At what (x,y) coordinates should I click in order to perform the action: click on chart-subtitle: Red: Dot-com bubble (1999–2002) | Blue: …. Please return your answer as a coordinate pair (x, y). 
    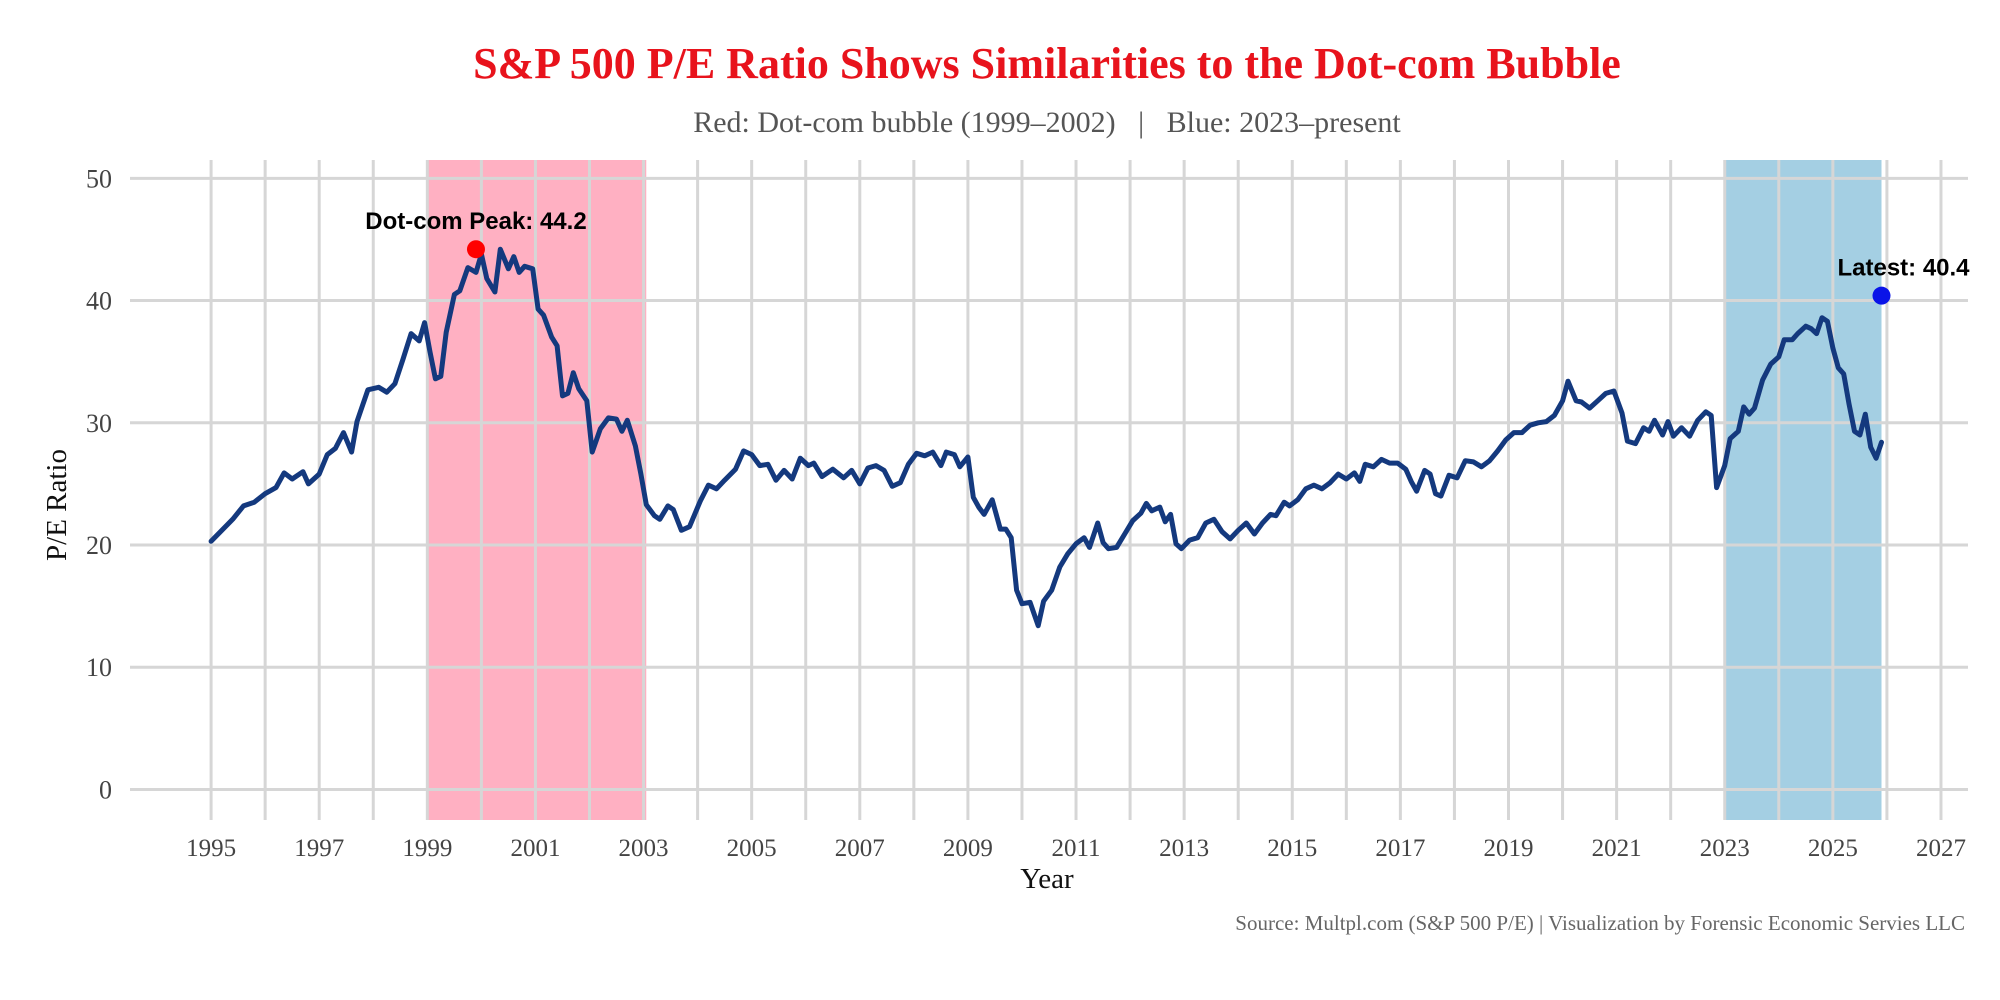
    Looking at the image, I should click on (1047, 122).